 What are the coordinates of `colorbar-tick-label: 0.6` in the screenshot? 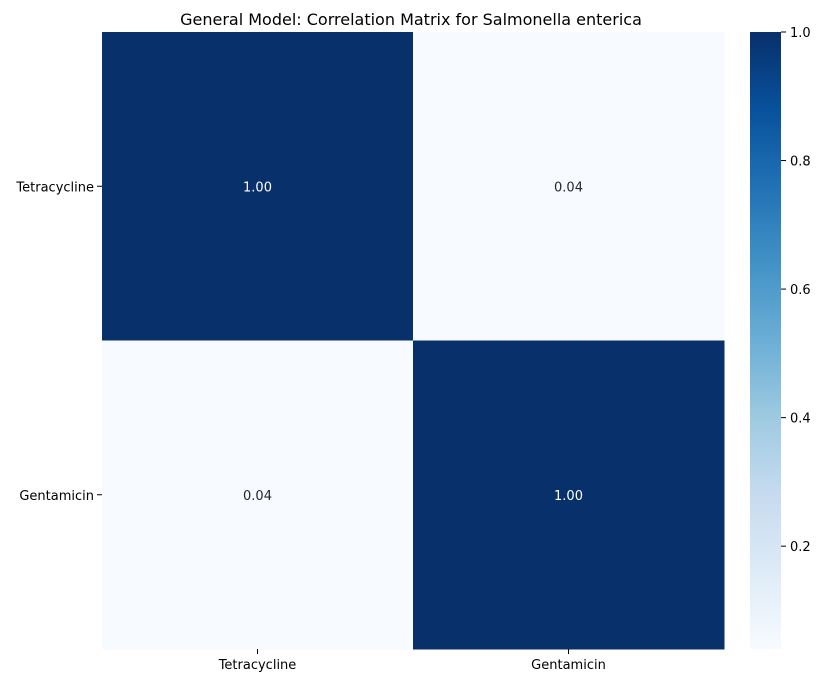 It's located at (800, 290).